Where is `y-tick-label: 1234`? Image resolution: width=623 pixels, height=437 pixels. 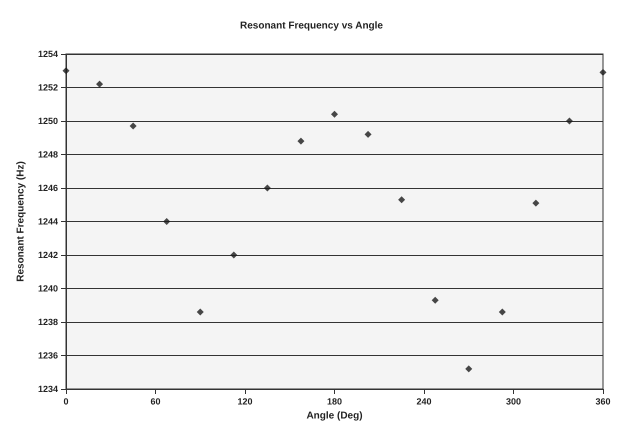 y-tick-label: 1234 is located at coordinates (48, 389).